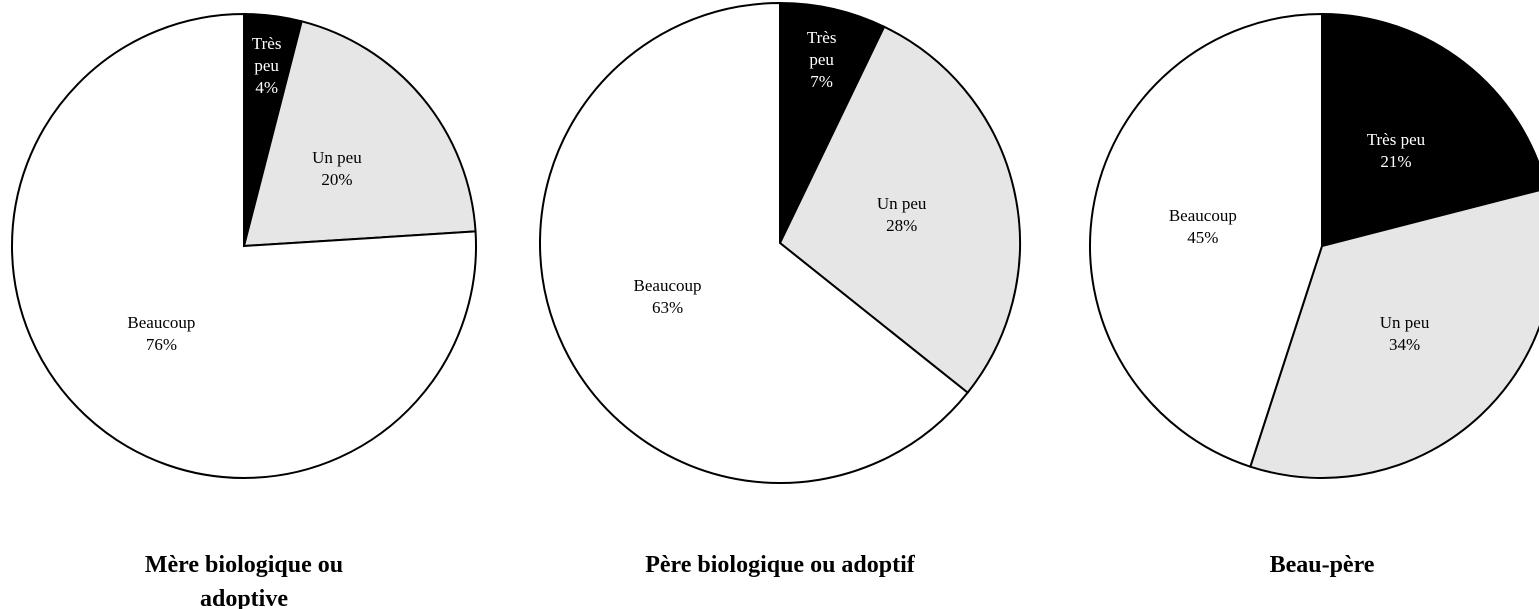 The height and width of the screenshot is (609, 1539). What do you see at coordinates (1203, 238) in the screenshot?
I see `slice-value: 45%` at bounding box center [1203, 238].